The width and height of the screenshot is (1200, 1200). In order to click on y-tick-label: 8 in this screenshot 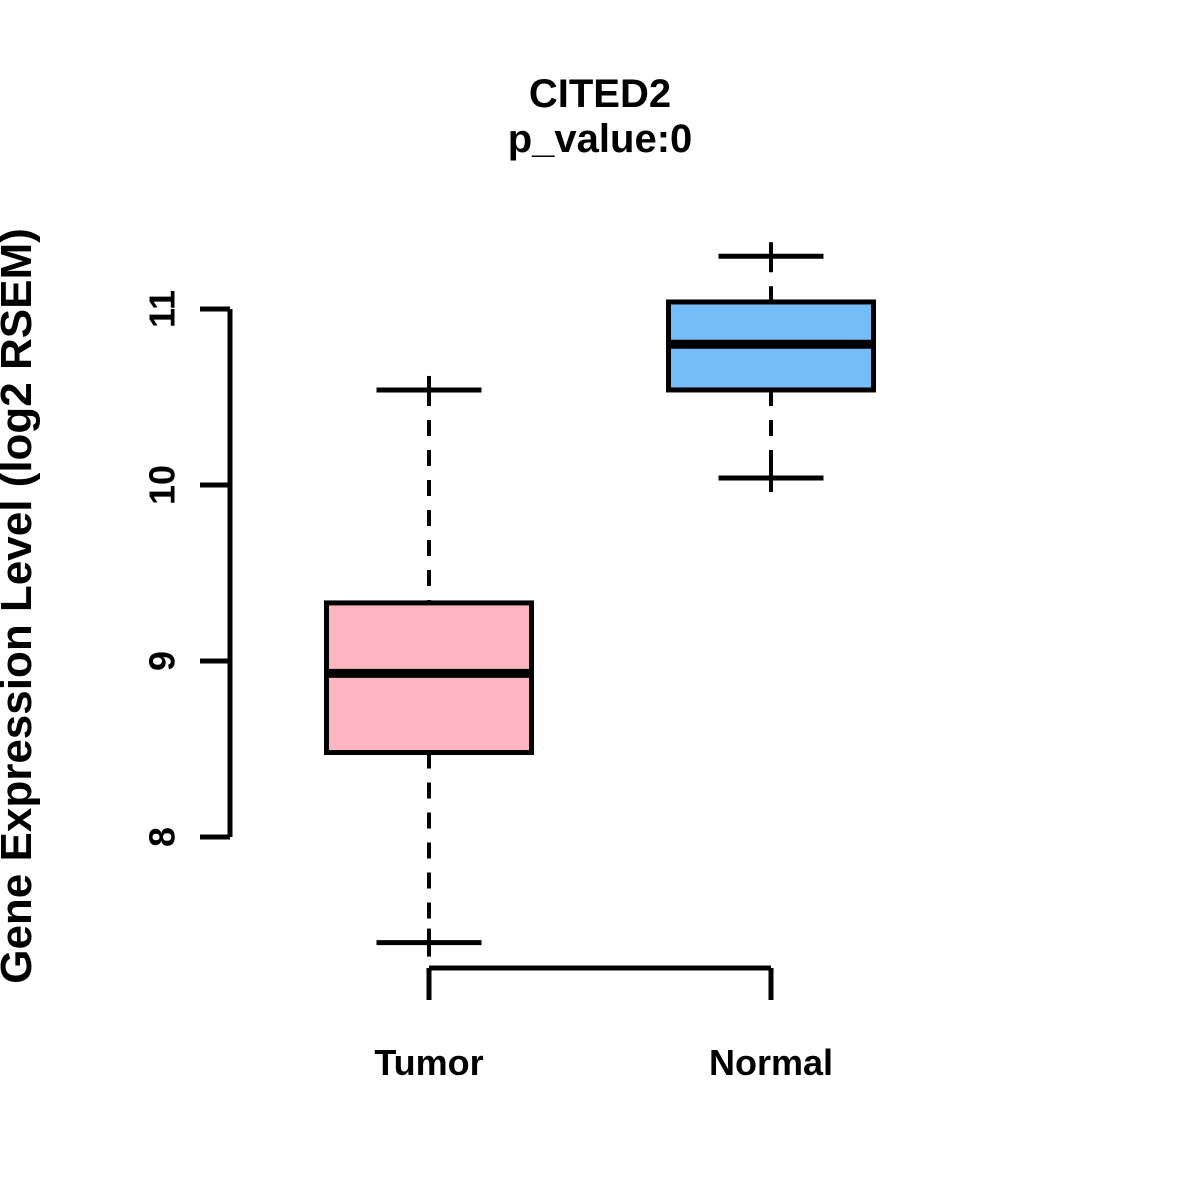, I will do `click(162, 837)`.